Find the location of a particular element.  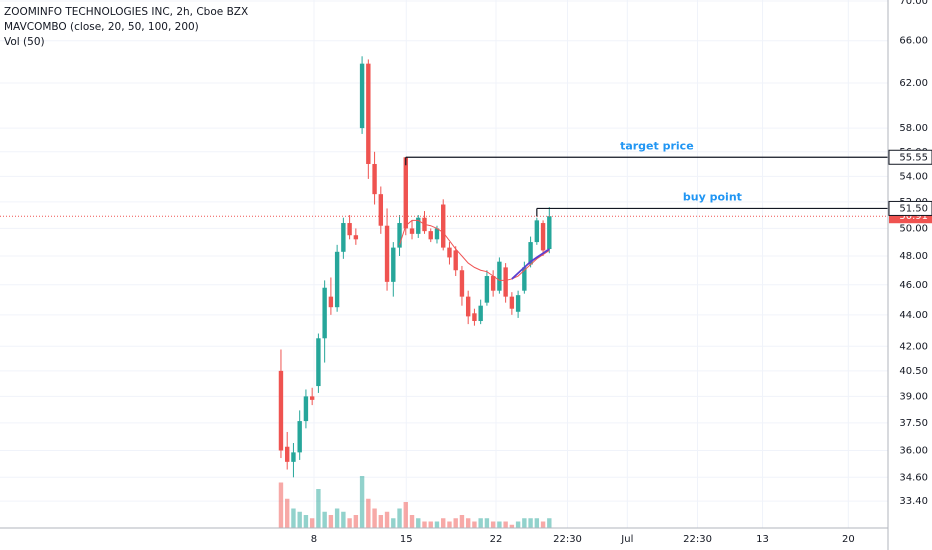

x-tick-label: 8 is located at coordinates (314, 539).